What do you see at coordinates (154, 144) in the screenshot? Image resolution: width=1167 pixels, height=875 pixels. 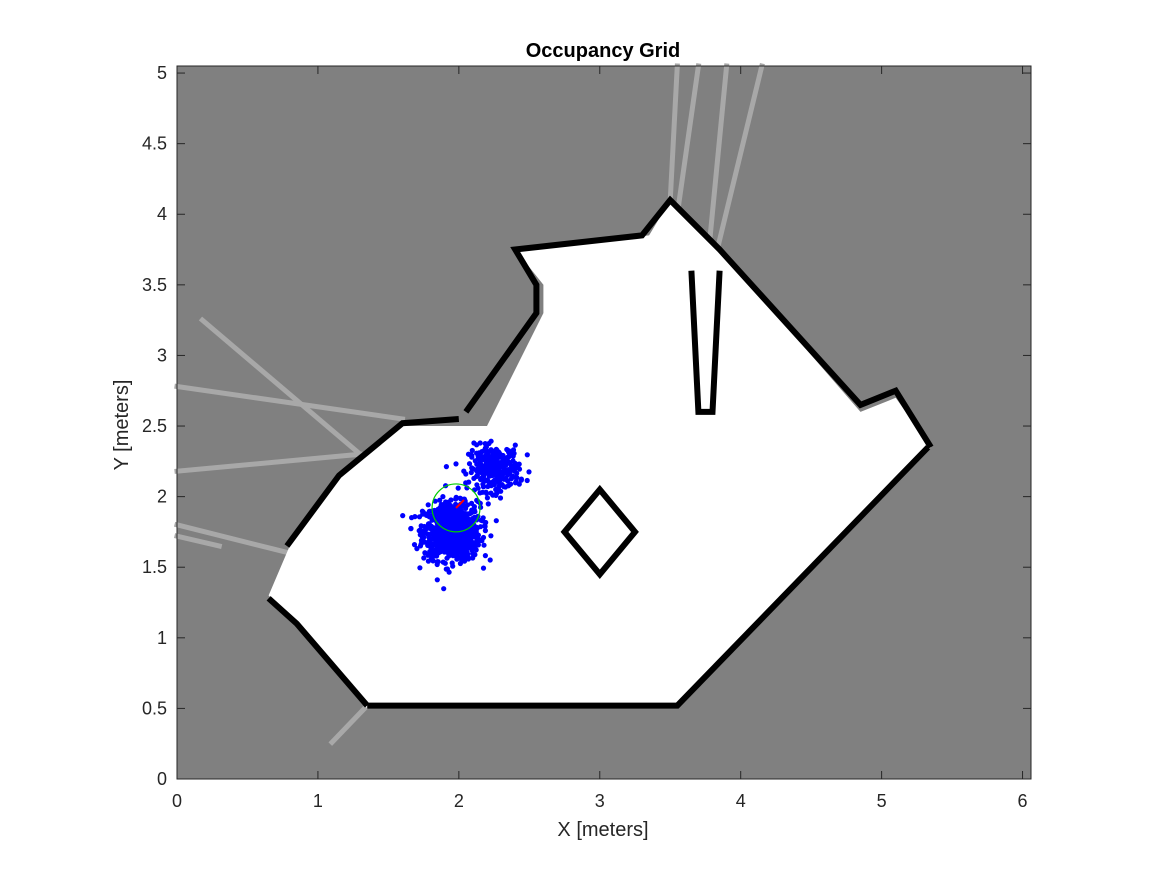 I see `y-tick-label: 4.5` at bounding box center [154, 144].